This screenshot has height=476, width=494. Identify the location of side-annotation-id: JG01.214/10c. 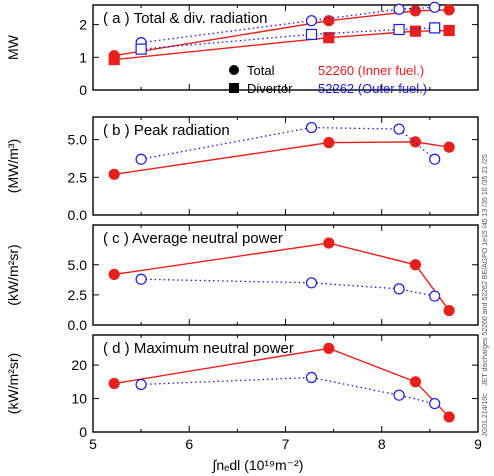
(485, 415).